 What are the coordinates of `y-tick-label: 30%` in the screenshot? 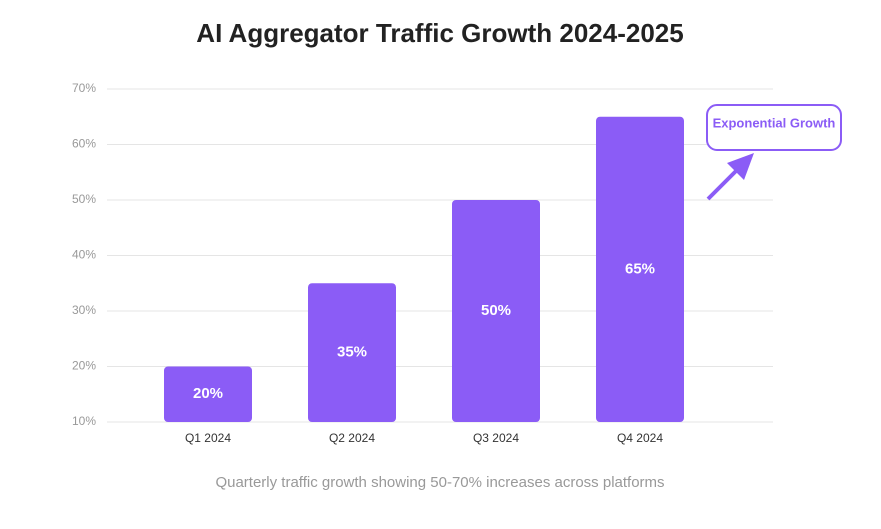 It's located at (84, 310).